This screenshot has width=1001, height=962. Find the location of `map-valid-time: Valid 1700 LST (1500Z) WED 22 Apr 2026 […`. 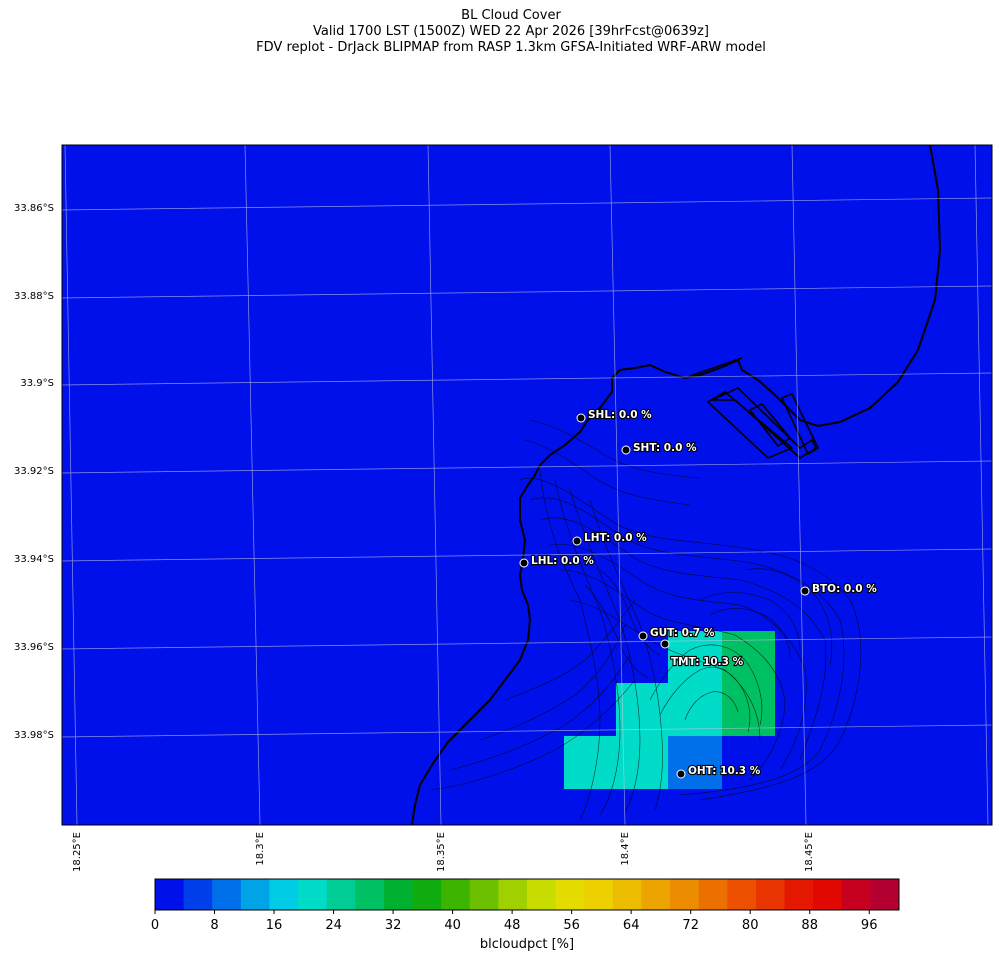

map-valid-time: Valid 1700 LST (1500Z) WED 22 Apr 2026 [… is located at coordinates (511, 31).